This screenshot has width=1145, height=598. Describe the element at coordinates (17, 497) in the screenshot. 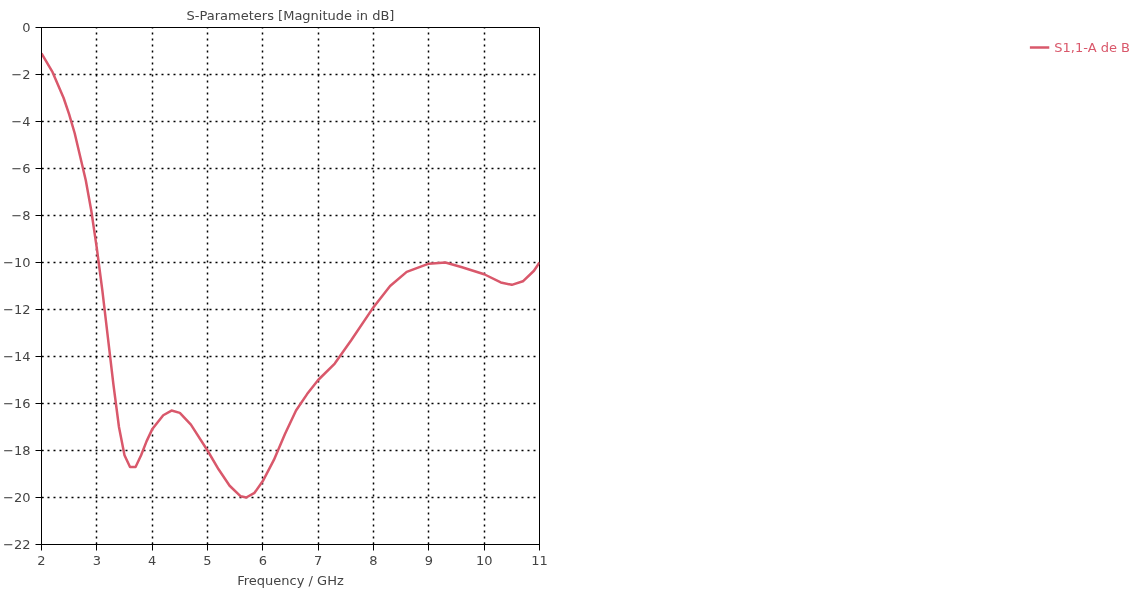

I see `y-tick-label: −20` at that location.